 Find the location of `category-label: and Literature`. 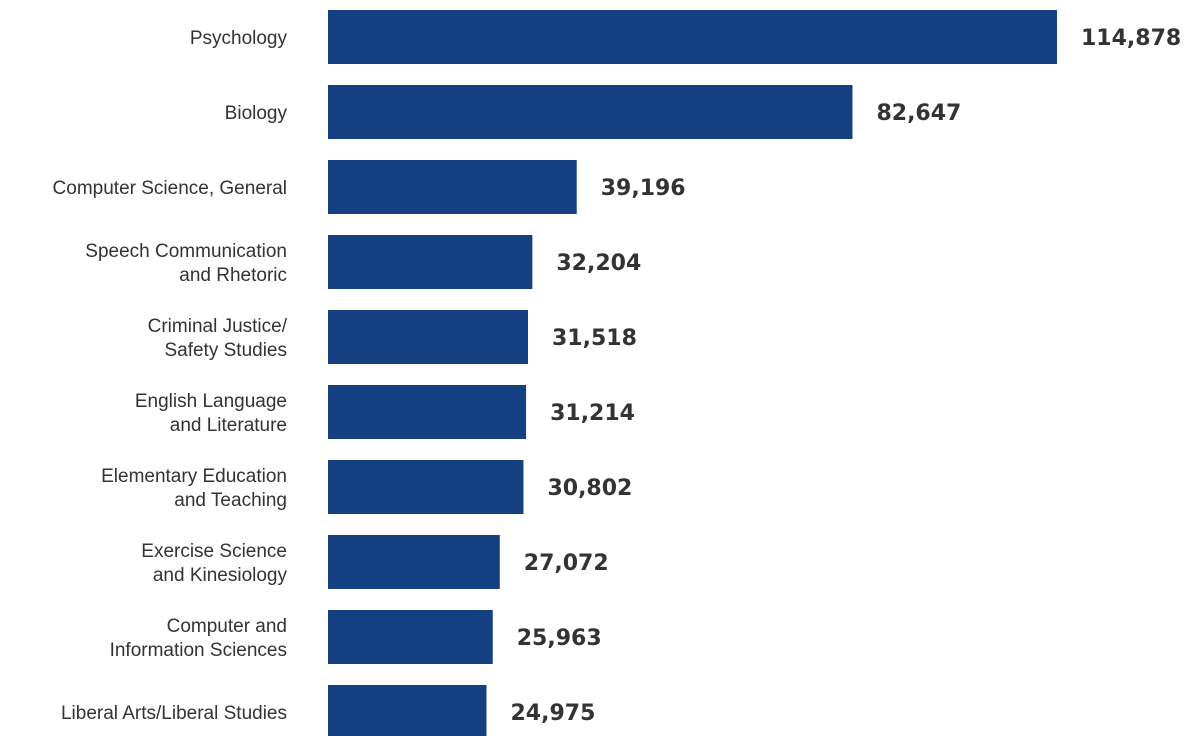

category-label: and Literature is located at coordinates (228, 425).